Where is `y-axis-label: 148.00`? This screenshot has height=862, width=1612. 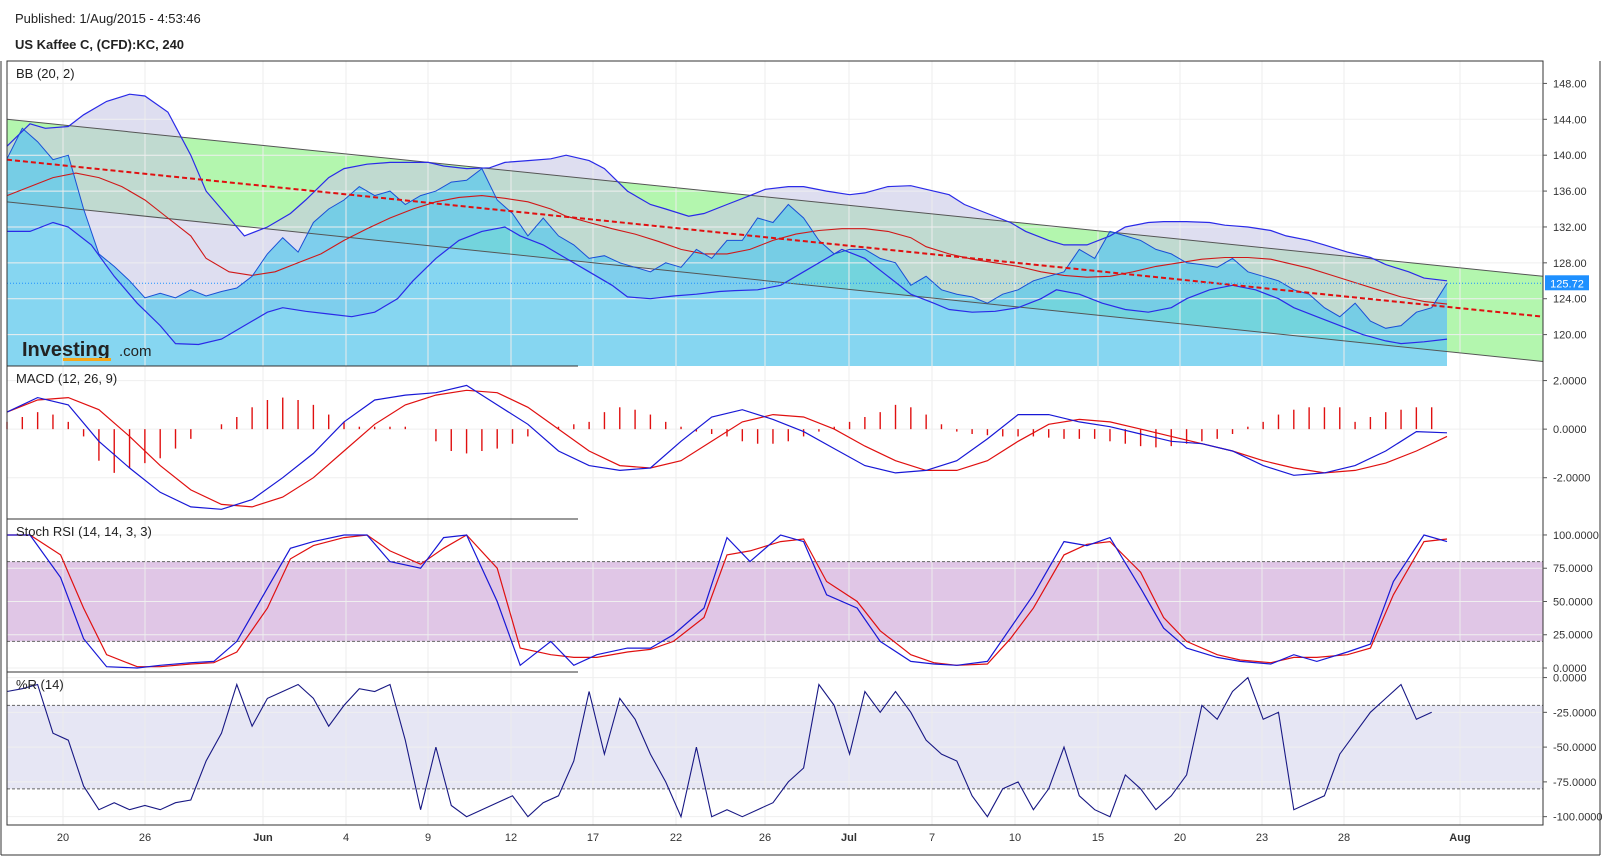
y-axis-label: 148.00 is located at coordinates (1570, 84).